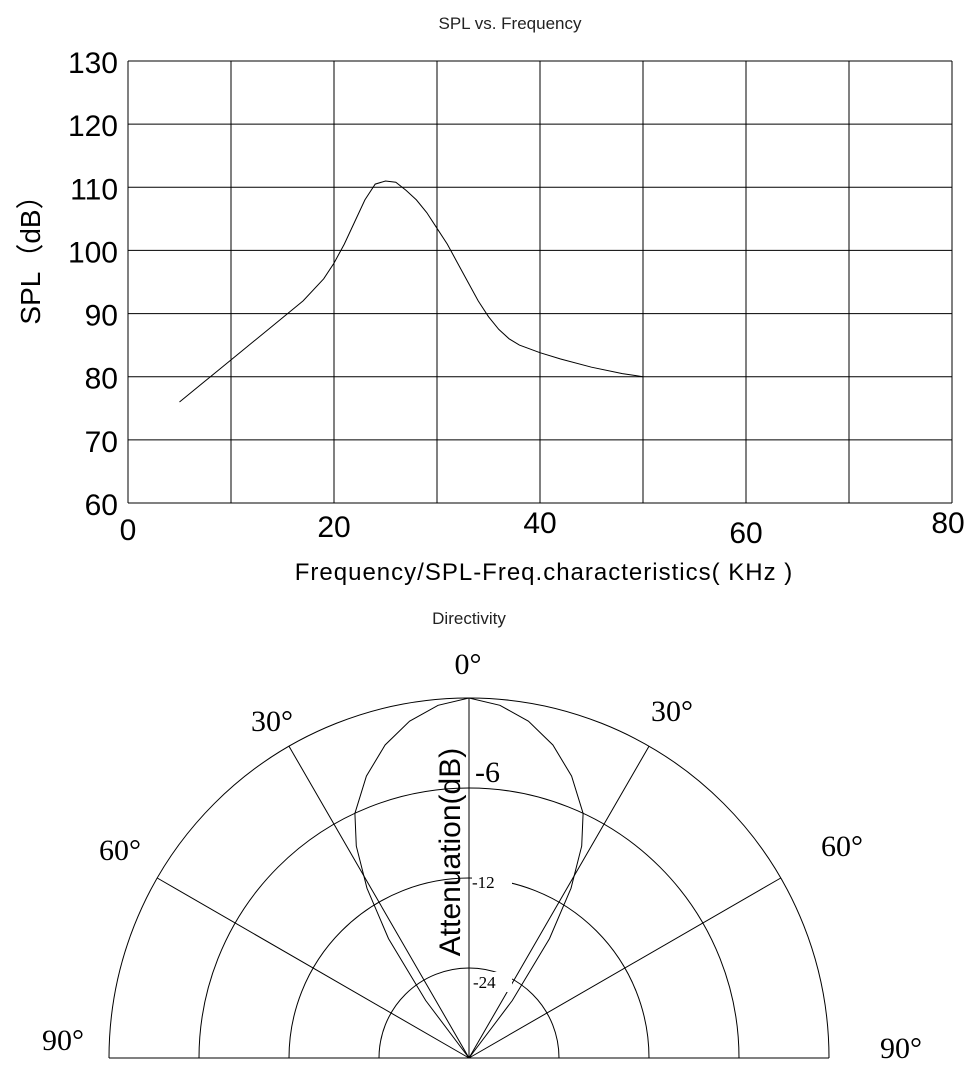  What do you see at coordinates (30, 252) in the screenshot?
I see `spl-y-axis-label: SPL（dB）` at bounding box center [30, 252].